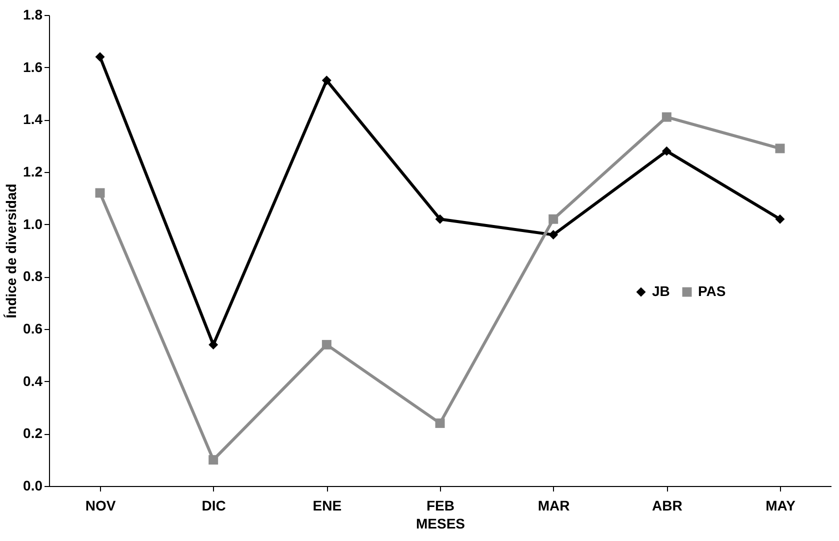  What do you see at coordinates (33, 66) in the screenshot?
I see `y-tick-label: 1.6` at bounding box center [33, 66].